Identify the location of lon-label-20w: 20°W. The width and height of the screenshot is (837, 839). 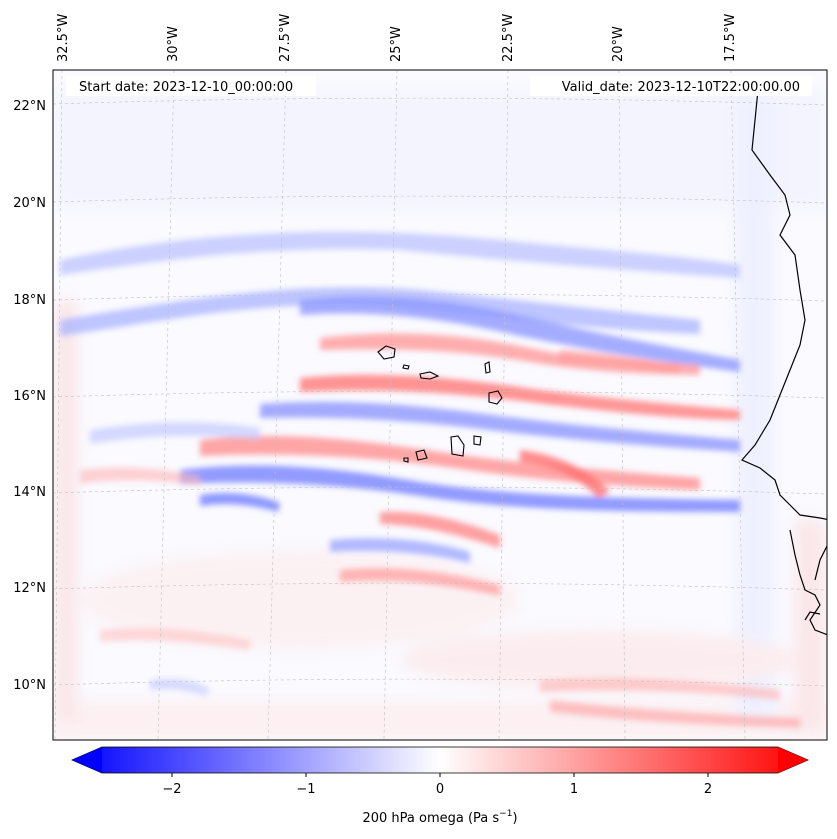
(618, 44).